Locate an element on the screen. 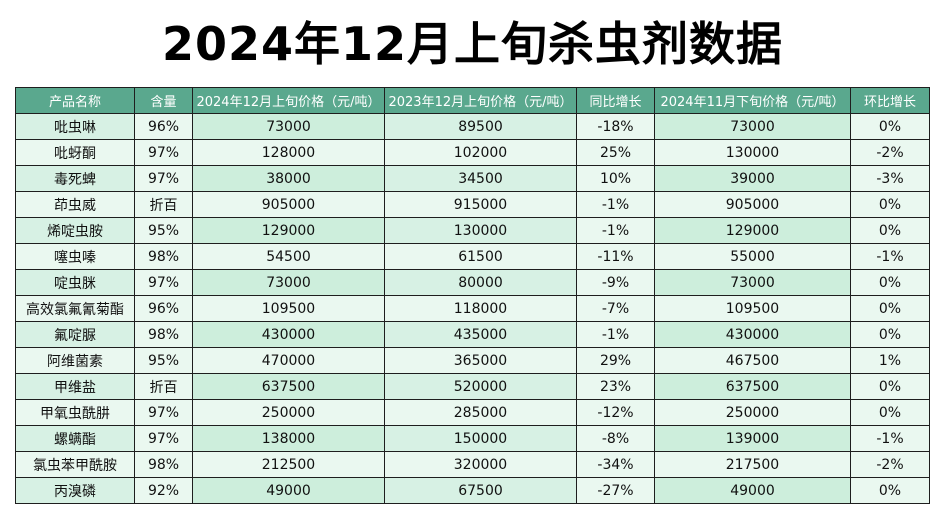 This screenshot has height=531, width=945. price-2024-nov-cell: 109500 is located at coordinates (752, 308).